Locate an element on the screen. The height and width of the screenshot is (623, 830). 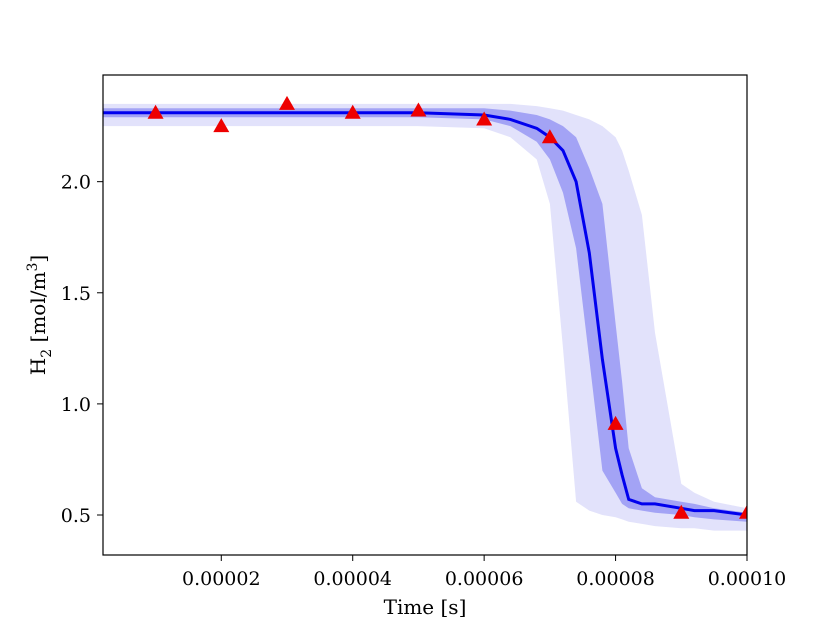
x-tick-label: 0.00002 is located at coordinates (221, 579).